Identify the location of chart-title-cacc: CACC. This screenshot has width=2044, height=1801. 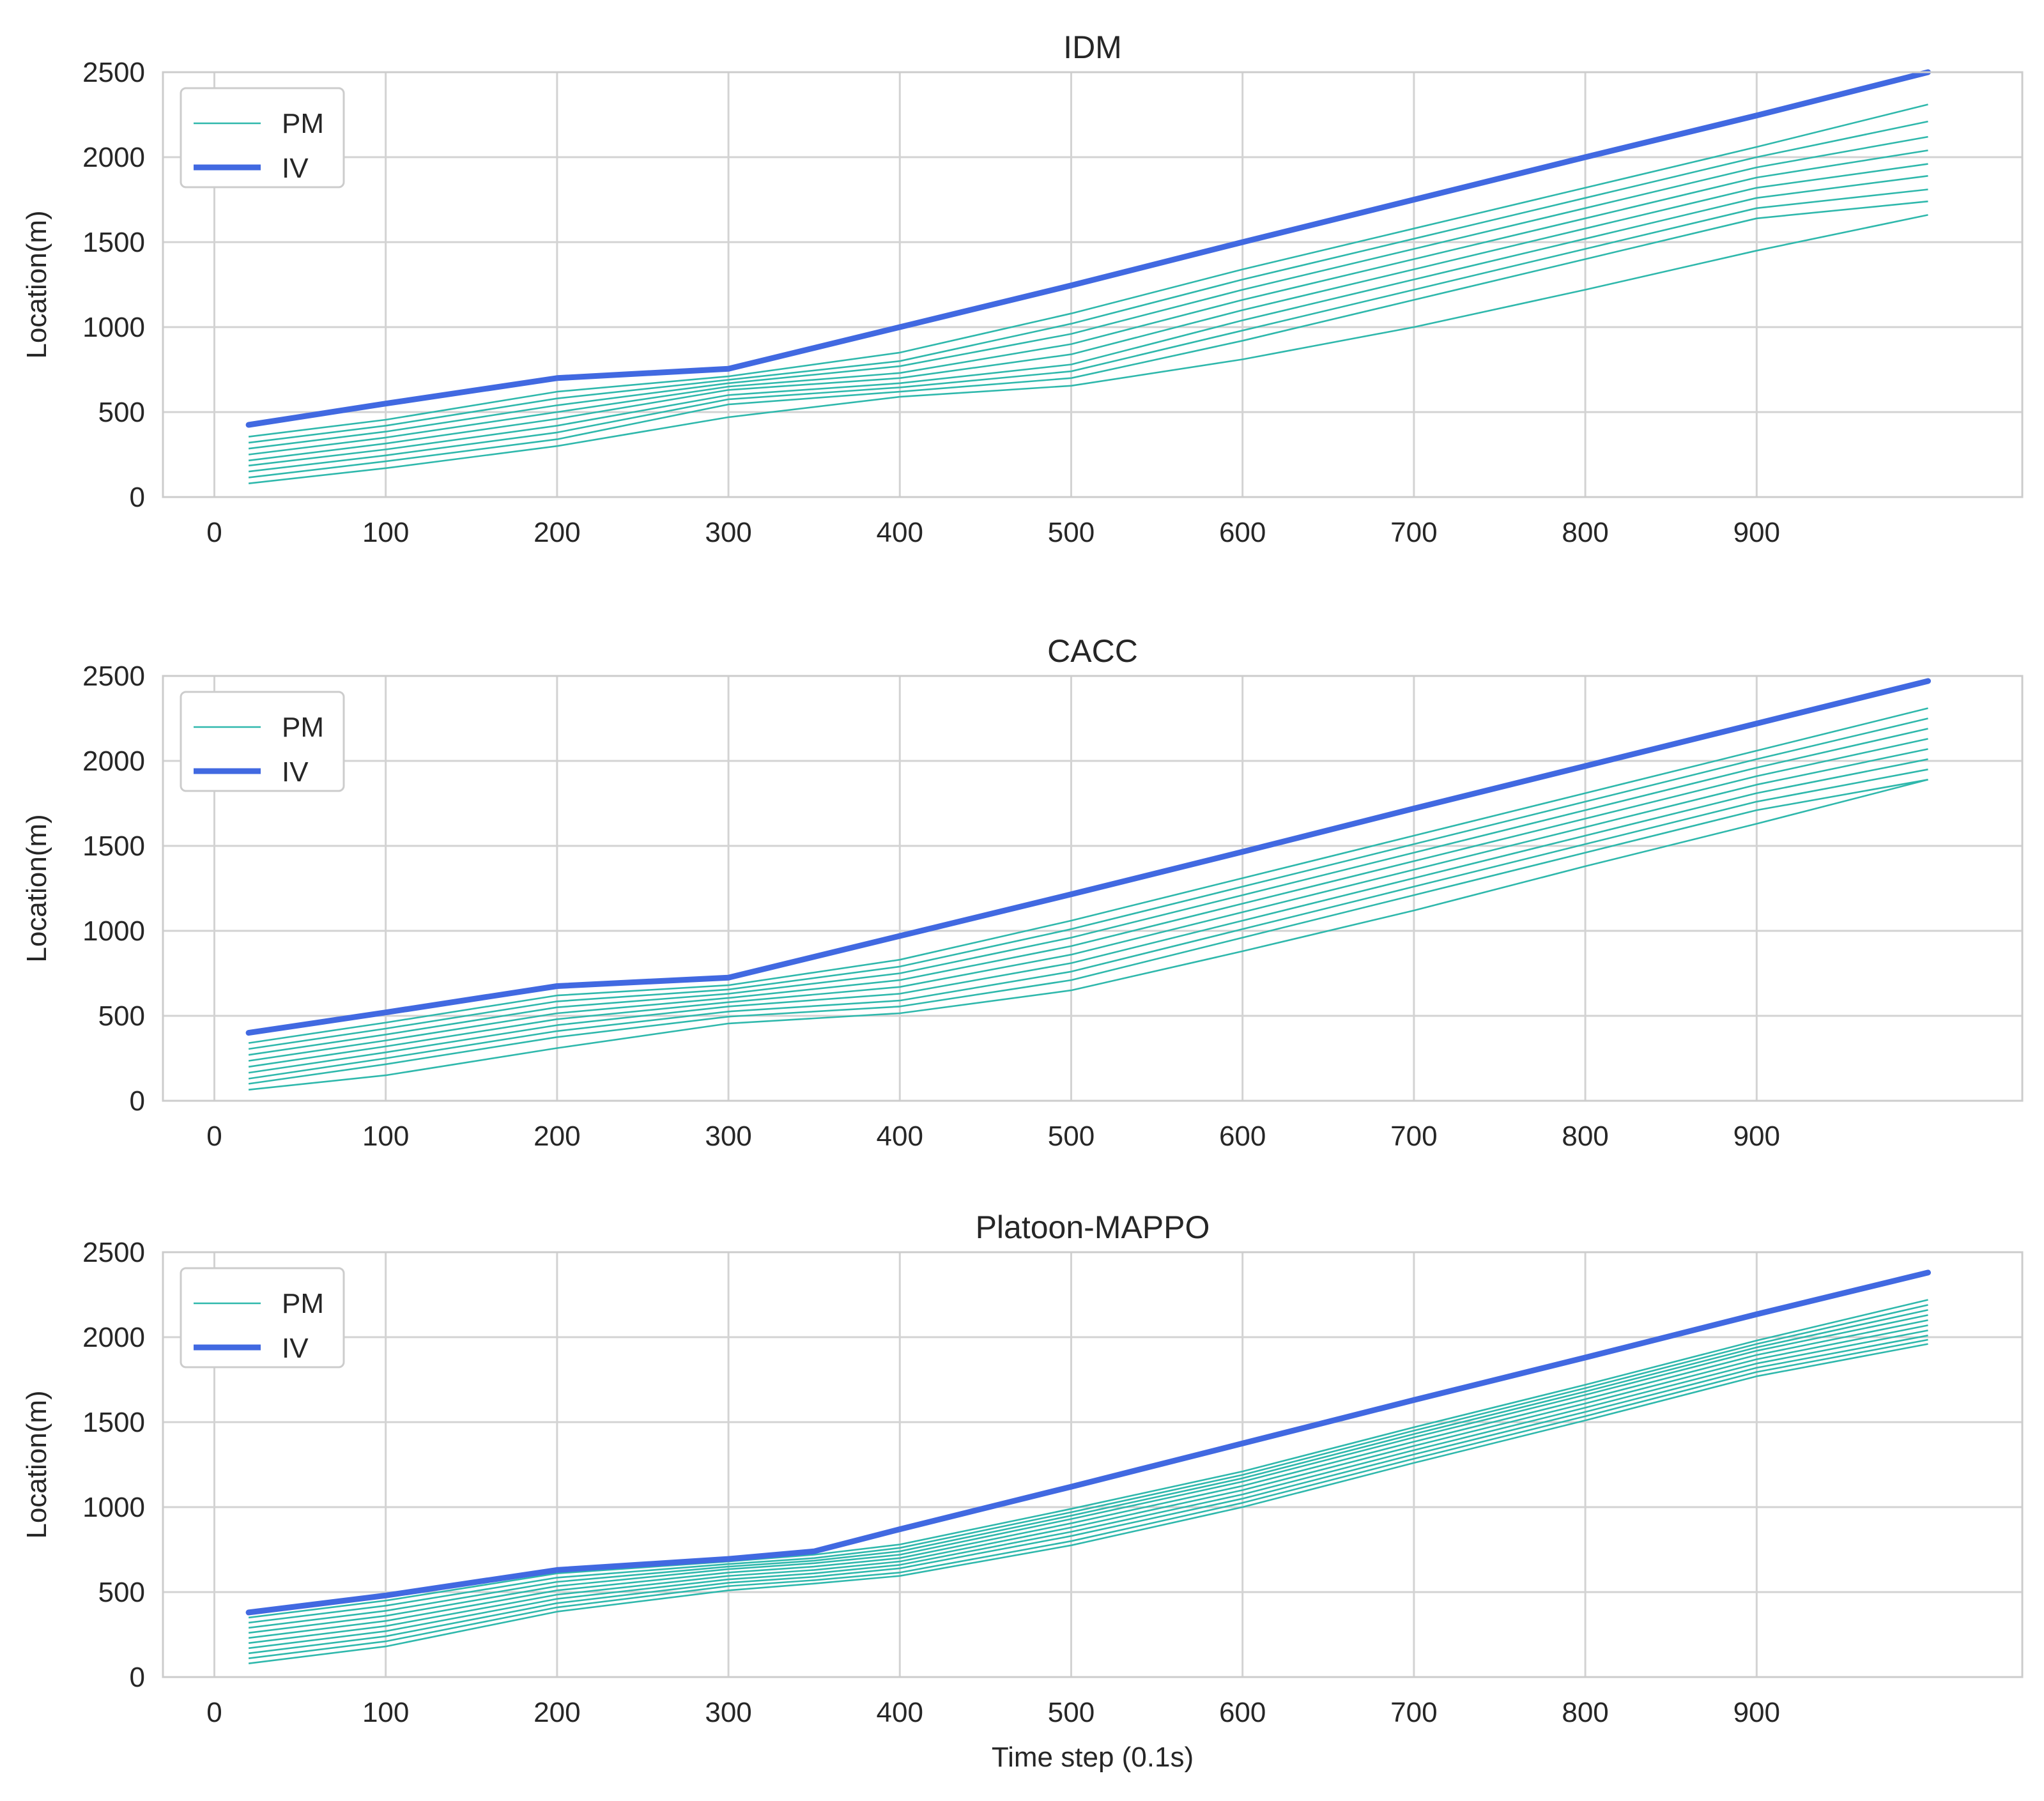
(1092, 651).